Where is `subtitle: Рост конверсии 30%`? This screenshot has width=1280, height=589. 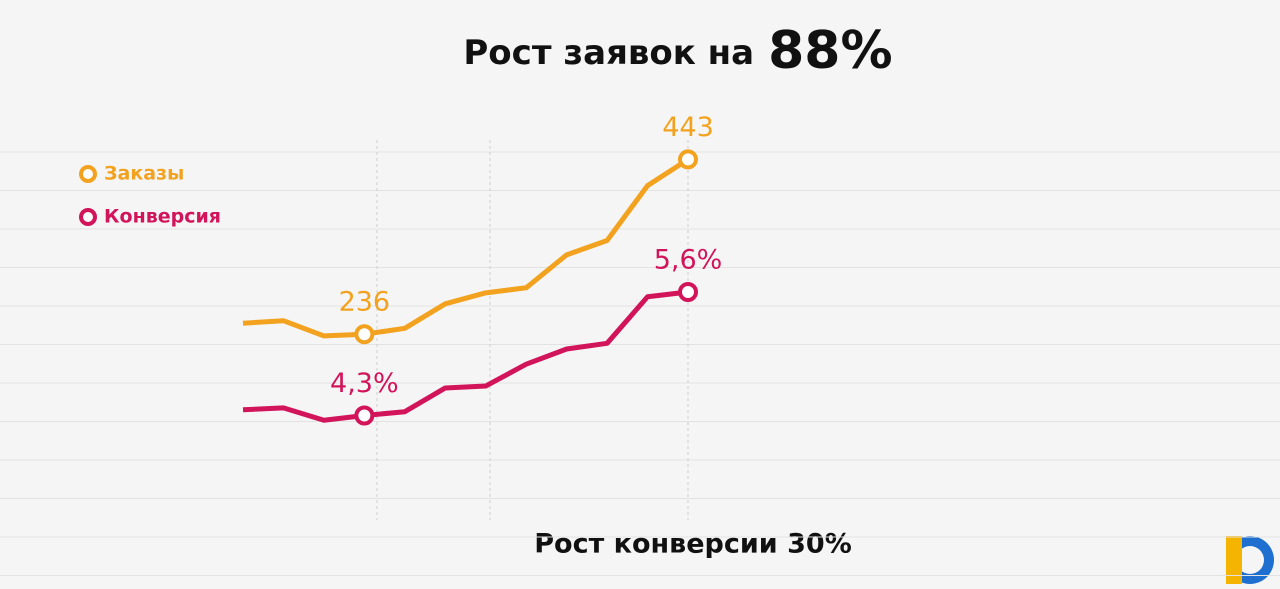
subtitle: Рост конверсии 30% is located at coordinates (693, 544).